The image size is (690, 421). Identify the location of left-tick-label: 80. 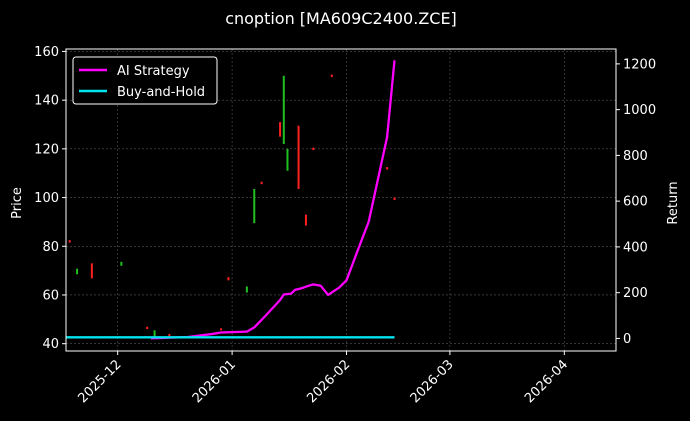
(50, 247).